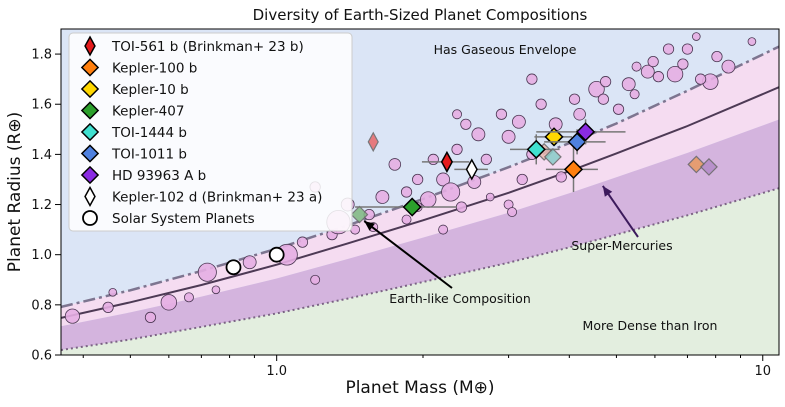  I want to click on x-tick-label: 1.0, so click(276, 371).